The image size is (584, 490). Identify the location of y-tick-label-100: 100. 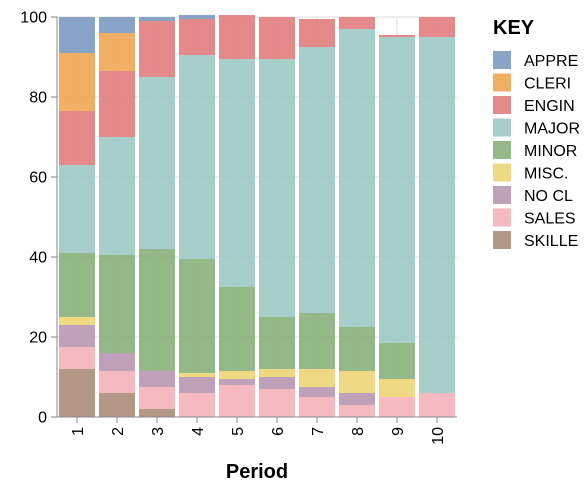
(33, 18).